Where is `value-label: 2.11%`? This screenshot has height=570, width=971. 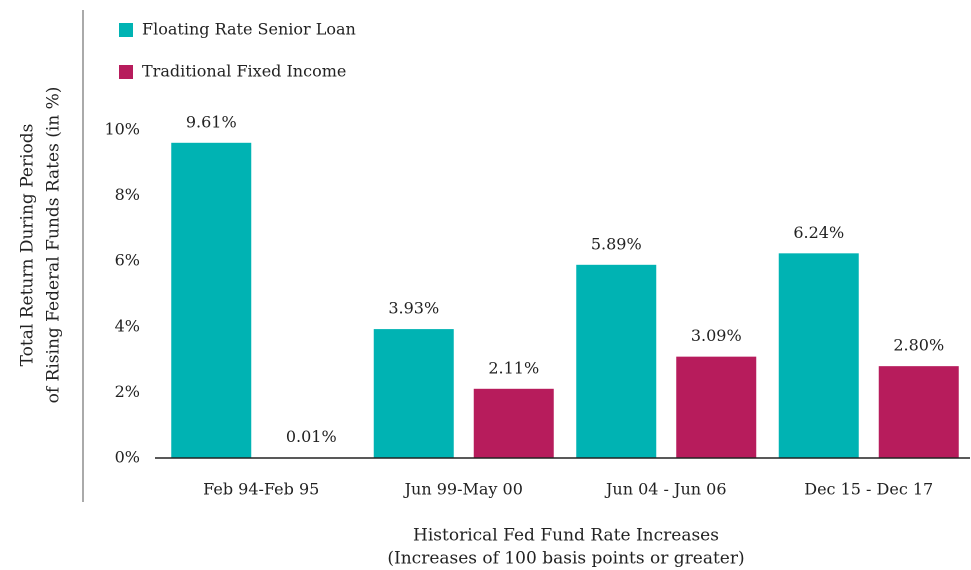 value-label: 2.11% is located at coordinates (513, 367).